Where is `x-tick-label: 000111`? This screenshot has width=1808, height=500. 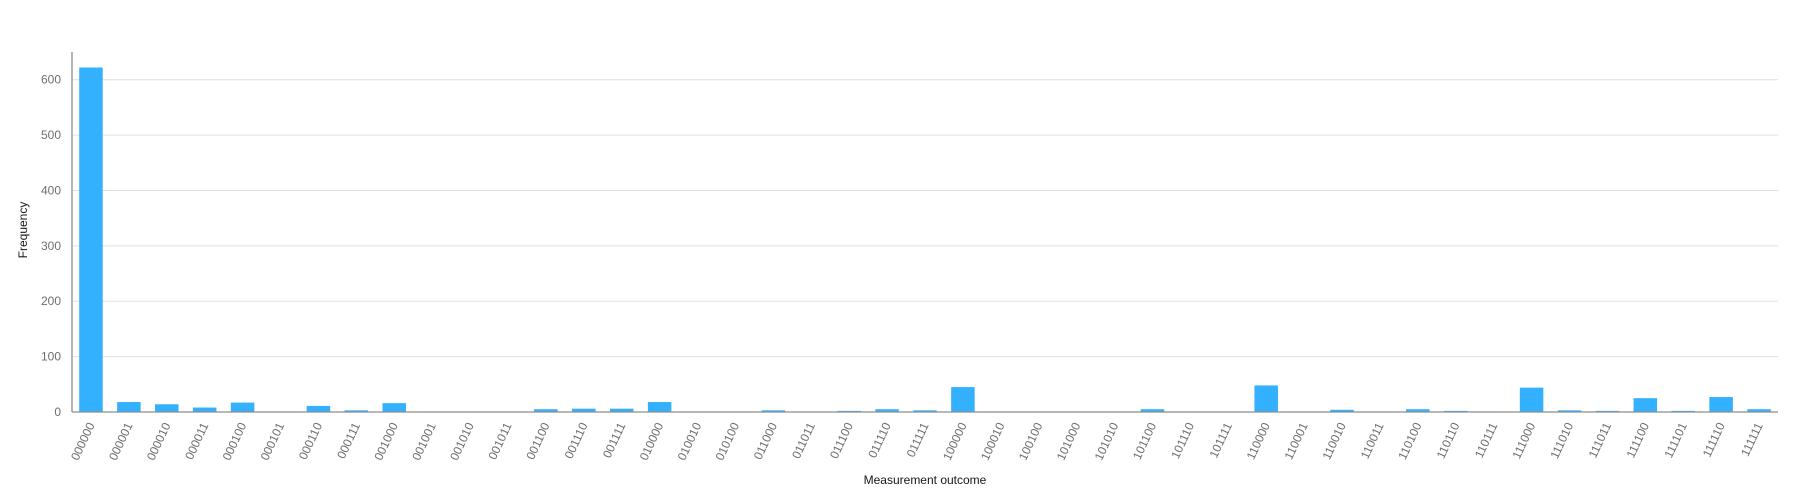
x-tick-label: 000111 is located at coordinates (348, 440).